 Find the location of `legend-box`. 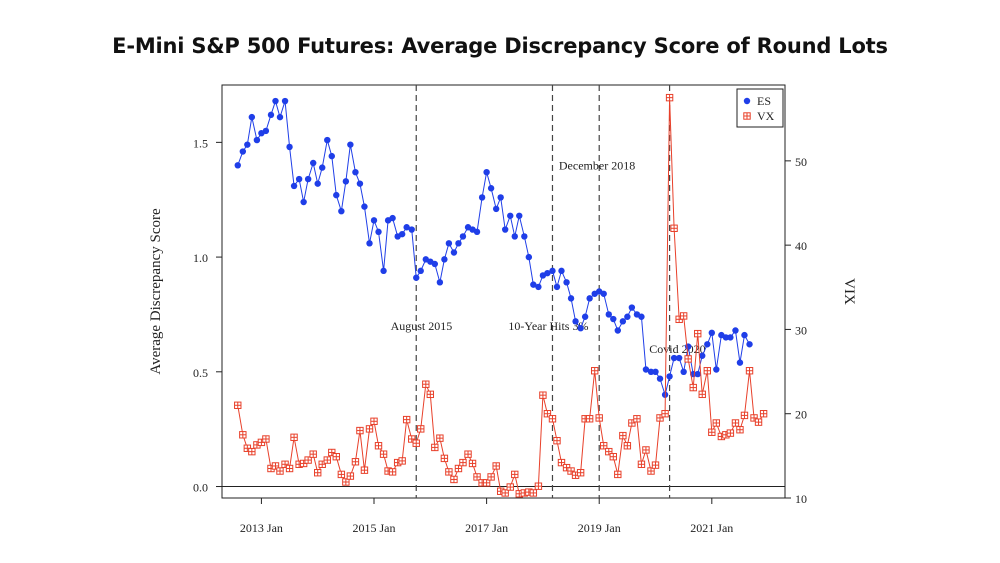

legend-box is located at coordinates (760, 108).